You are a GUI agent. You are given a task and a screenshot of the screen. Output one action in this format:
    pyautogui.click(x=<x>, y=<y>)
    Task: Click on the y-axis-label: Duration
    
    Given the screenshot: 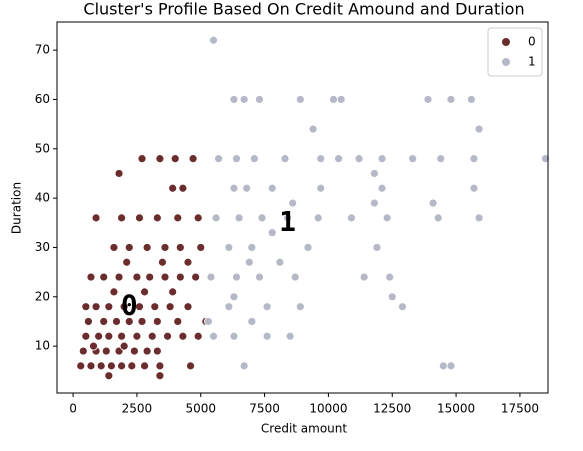 What is the action you would take?
    pyautogui.click(x=17, y=208)
    